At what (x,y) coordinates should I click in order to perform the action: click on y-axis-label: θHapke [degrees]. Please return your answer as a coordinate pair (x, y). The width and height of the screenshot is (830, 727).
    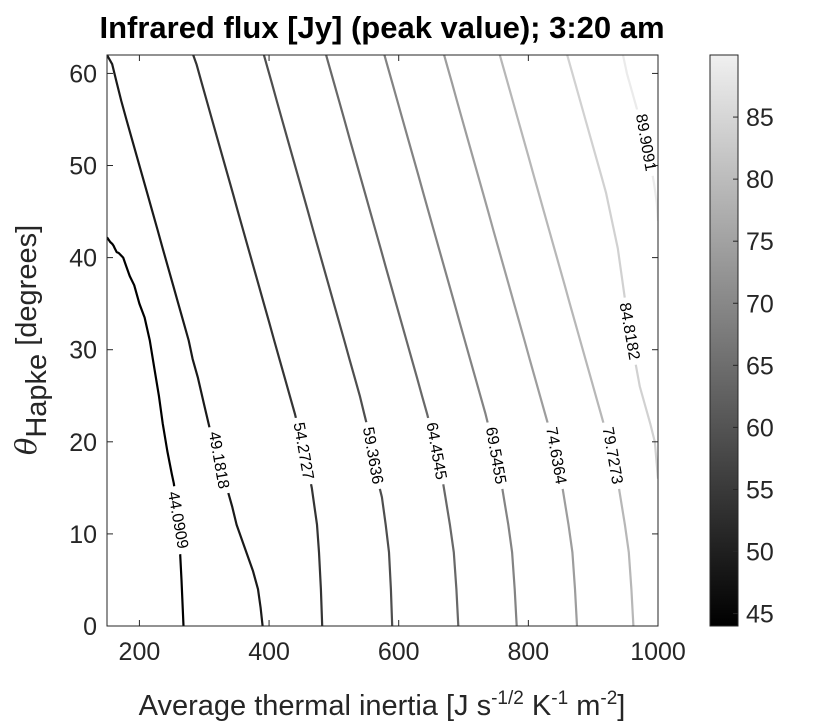
    Looking at the image, I should click on (31, 340).